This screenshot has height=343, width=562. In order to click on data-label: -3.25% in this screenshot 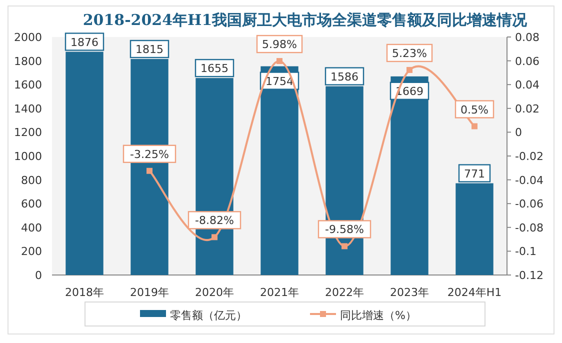, I will do `click(149, 154)`.